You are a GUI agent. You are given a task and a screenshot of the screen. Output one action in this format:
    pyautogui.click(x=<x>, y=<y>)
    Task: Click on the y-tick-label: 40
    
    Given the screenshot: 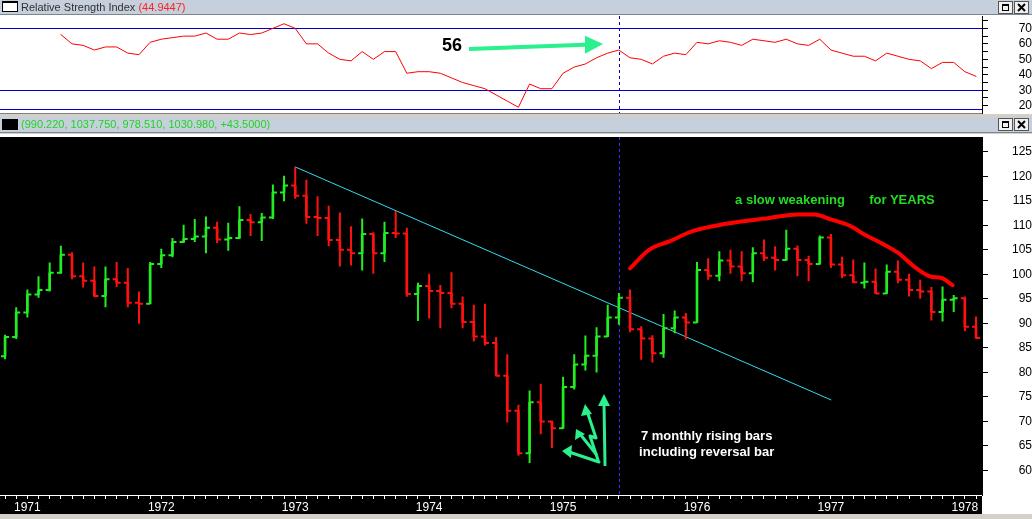 What is the action you would take?
    pyautogui.click(x=1025, y=74)
    